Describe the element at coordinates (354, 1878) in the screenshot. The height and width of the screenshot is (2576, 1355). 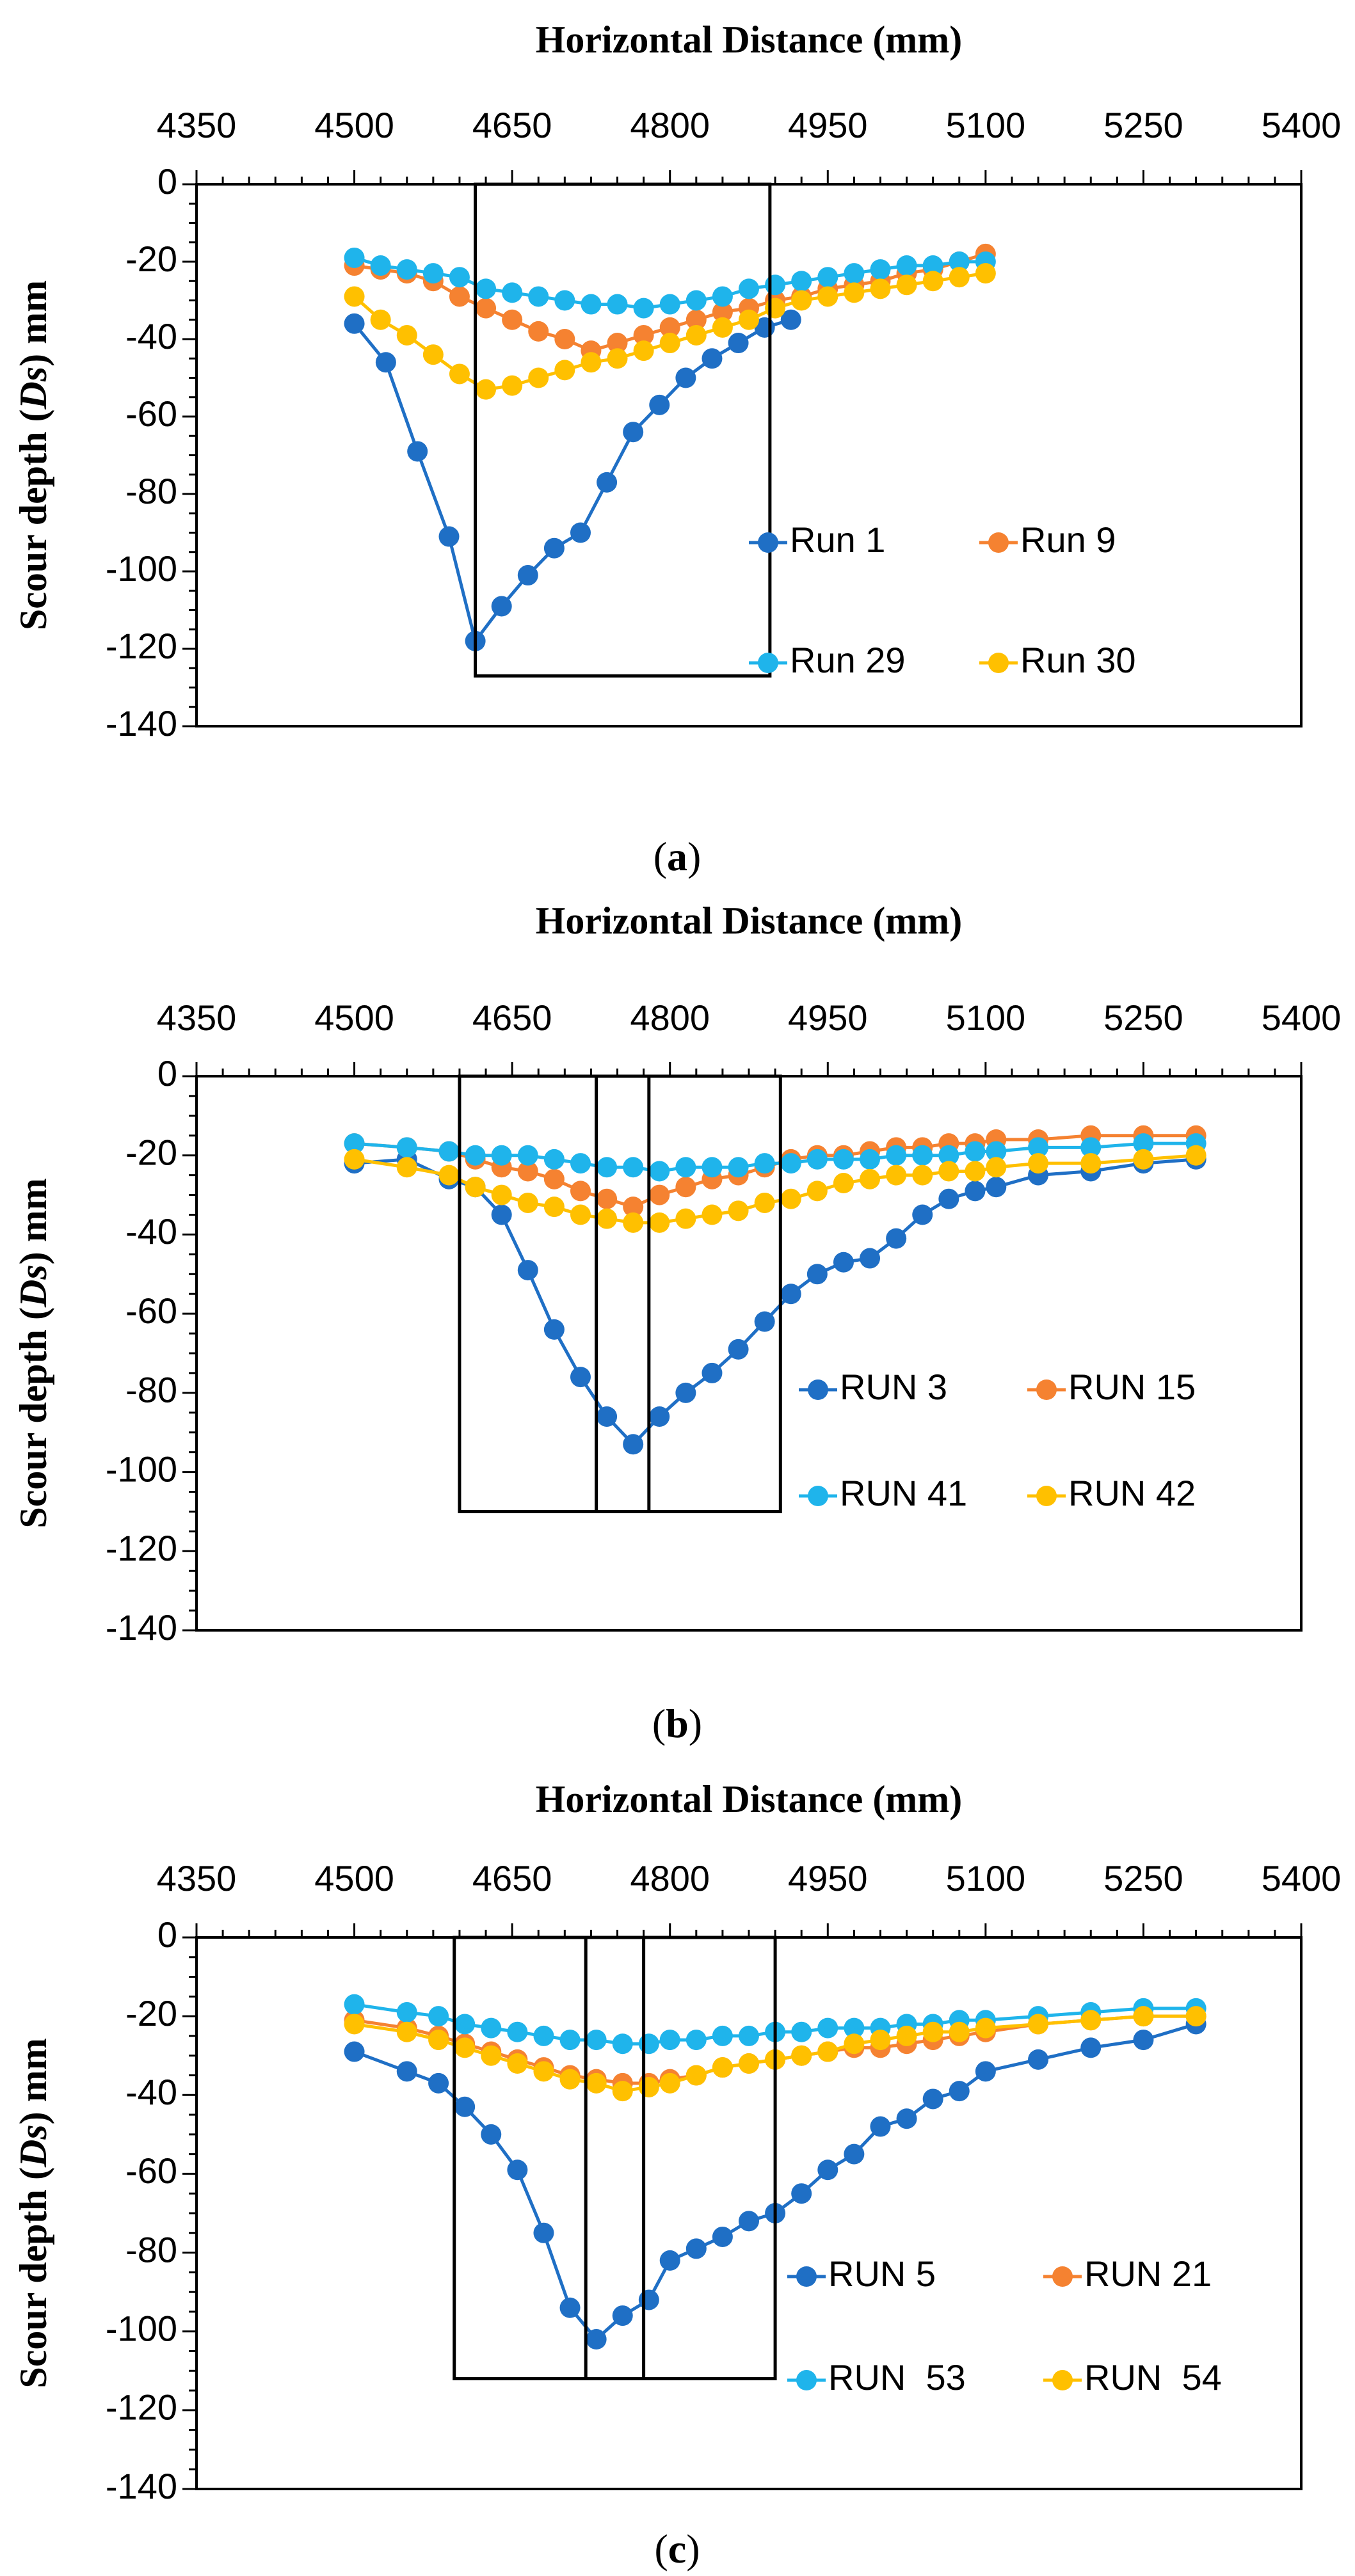
I see `x-tick-label: 4500` at that location.